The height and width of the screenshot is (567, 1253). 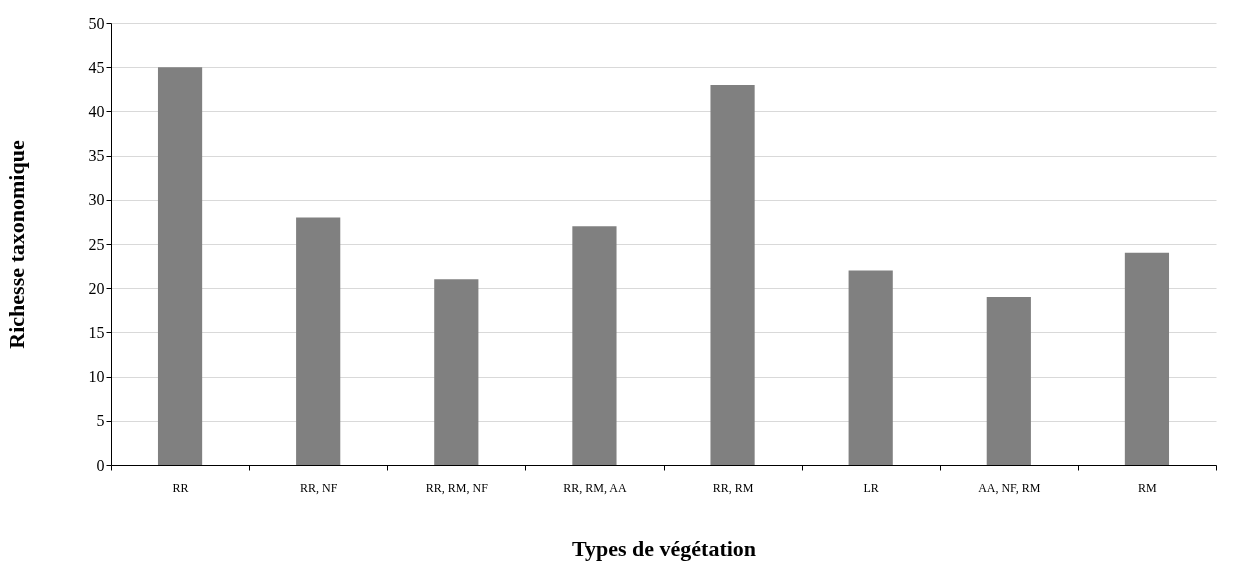 What do you see at coordinates (96, 67) in the screenshot?
I see `y-tick-label: 45` at bounding box center [96, 67].